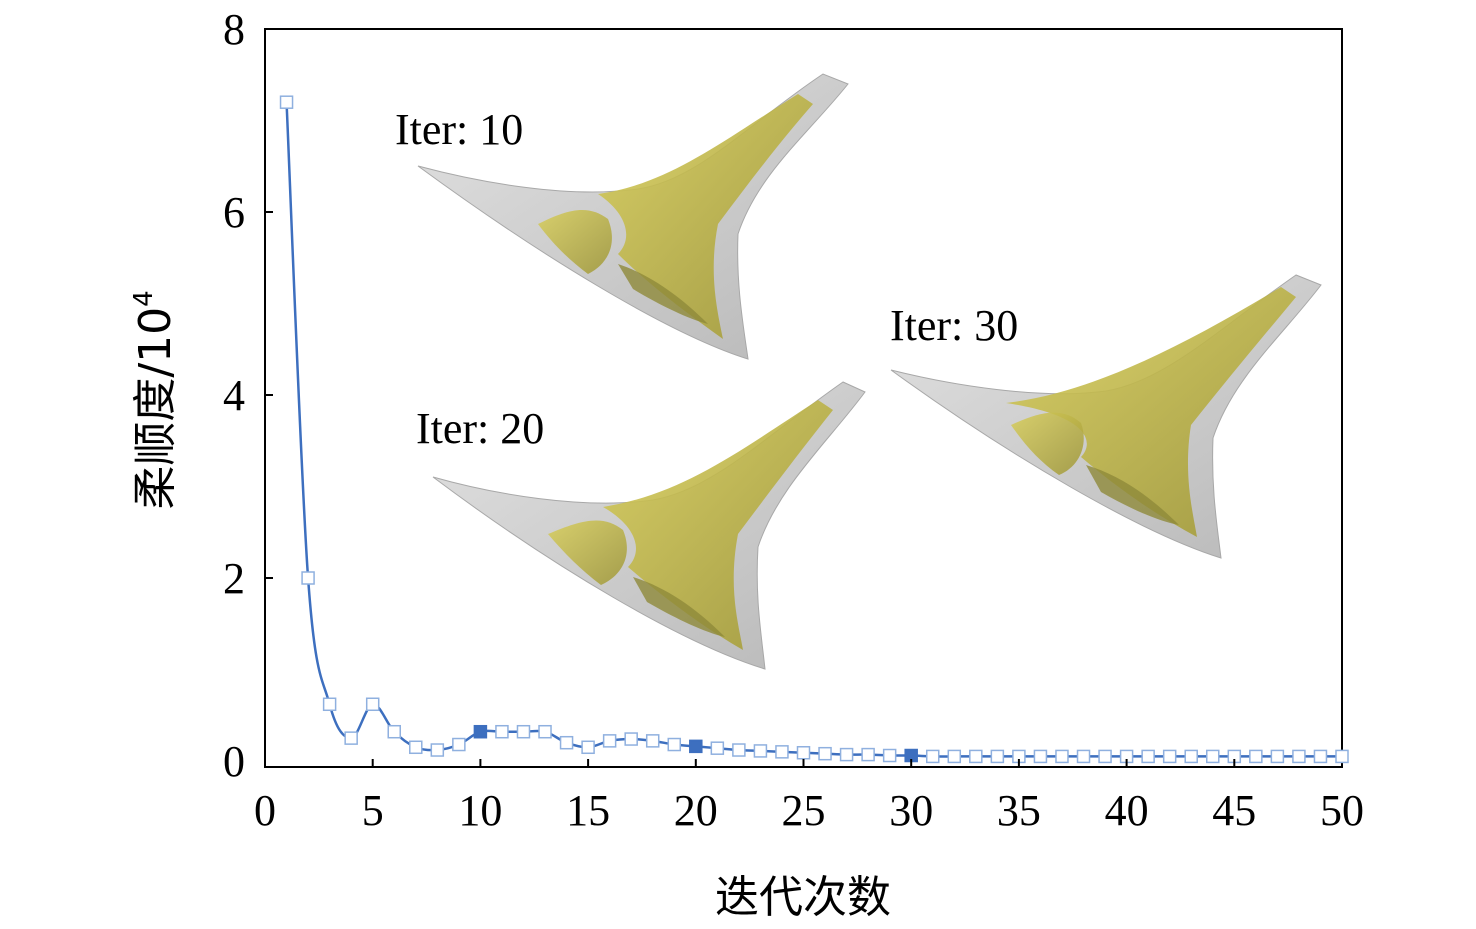 The image size is (1476, 929). I want to click on y-tick-label: 4, so click(234, 395).